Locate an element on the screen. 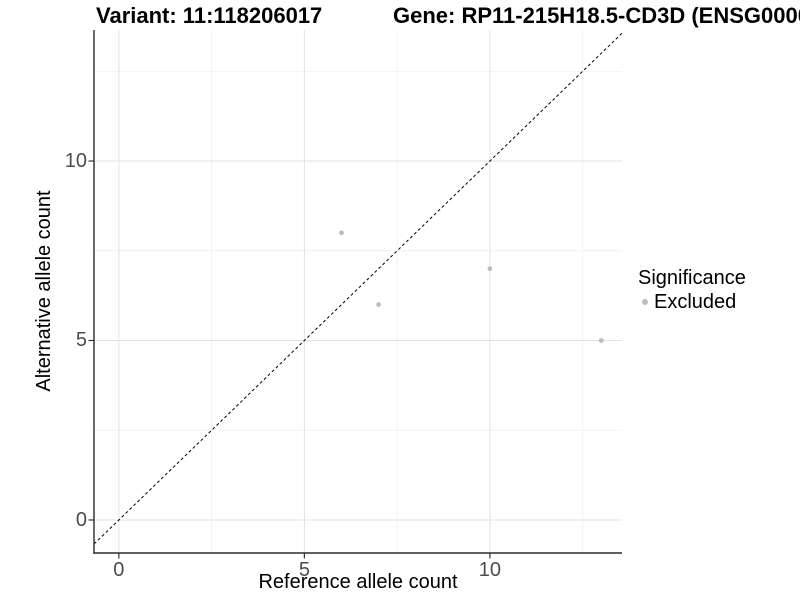  legend-entry-excluded: Excluded is located at coordinates (692, 302).